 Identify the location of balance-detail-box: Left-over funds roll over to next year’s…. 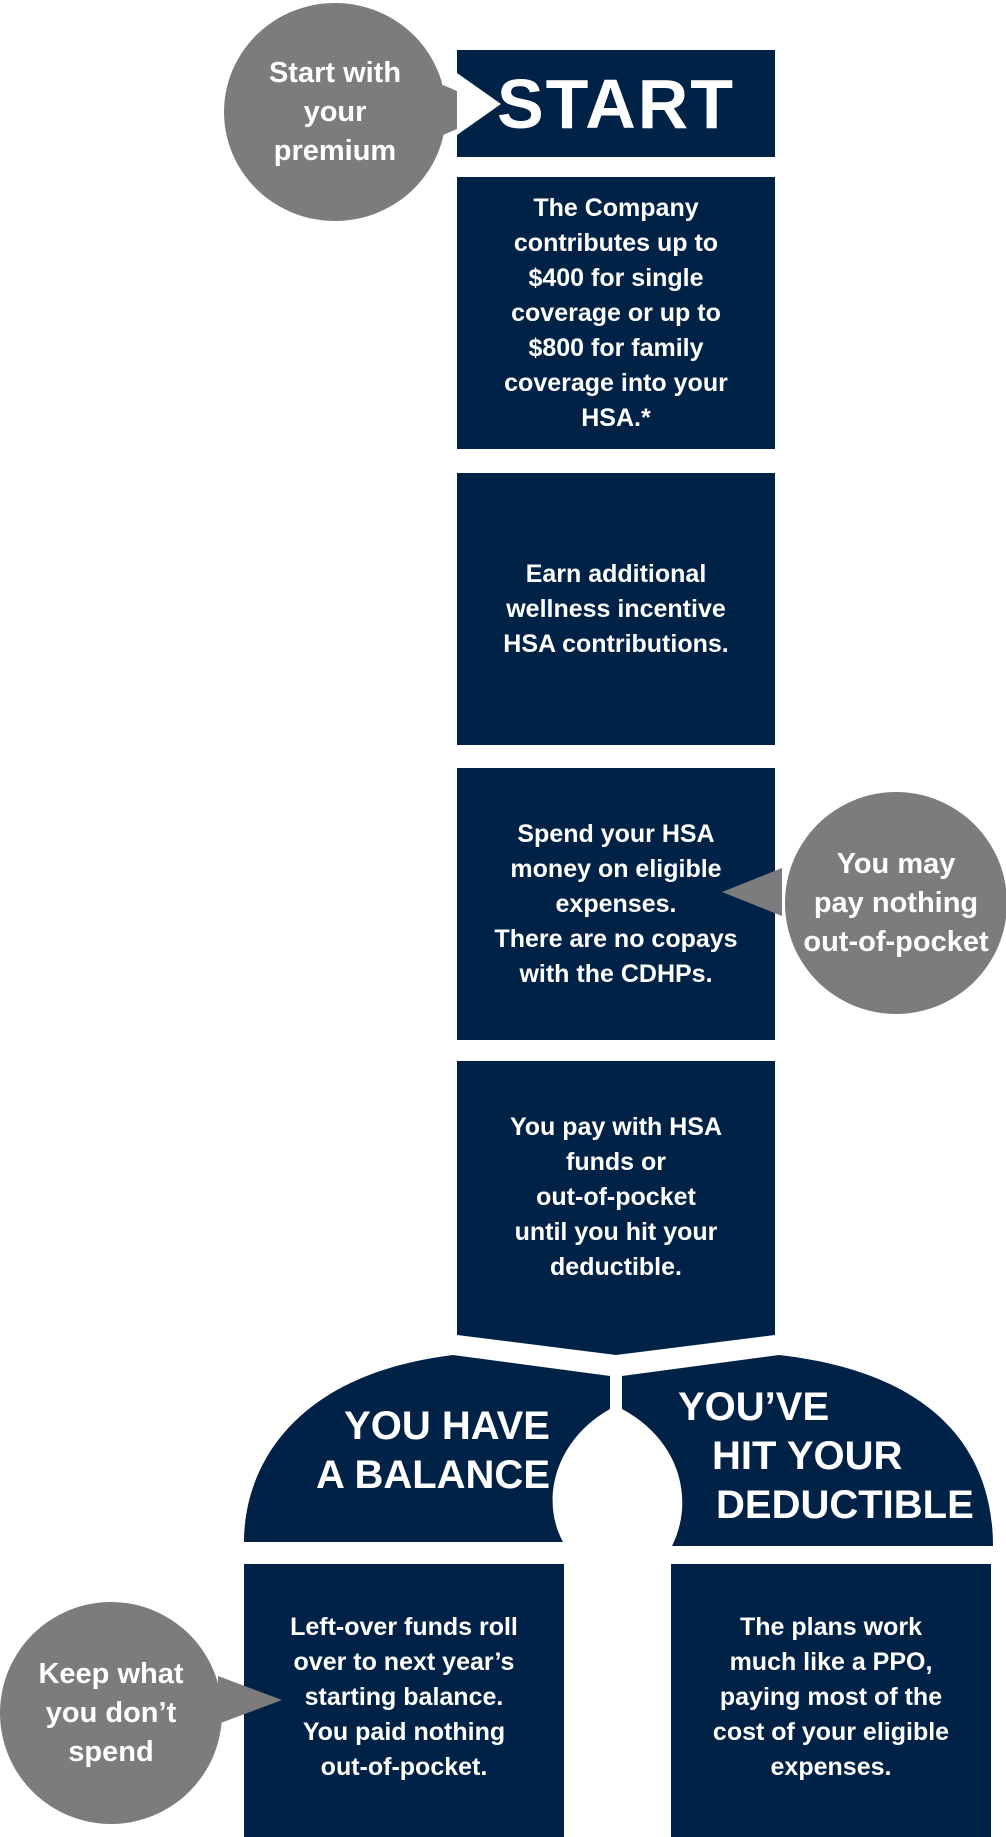
(404, 1700).